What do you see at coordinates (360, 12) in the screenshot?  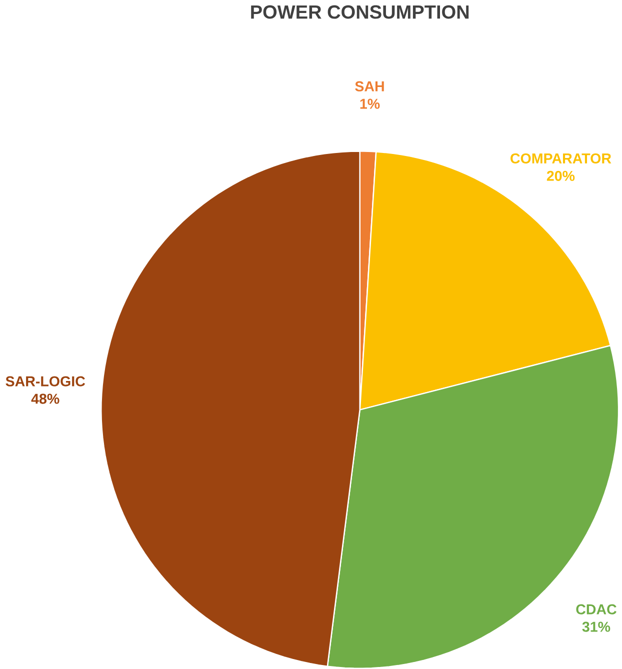 I see `chart-title: POWER CONSUMPTION` at bounding box center [360, 12].